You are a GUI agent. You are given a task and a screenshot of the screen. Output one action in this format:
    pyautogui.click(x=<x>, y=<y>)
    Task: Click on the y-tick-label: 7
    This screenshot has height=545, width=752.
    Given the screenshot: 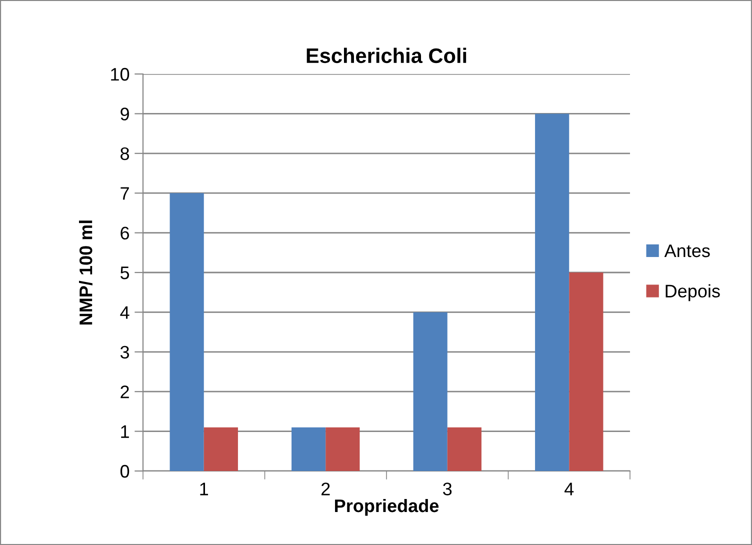 What is the action you would take?
    pyautogui.click(x=124, y=193)
    